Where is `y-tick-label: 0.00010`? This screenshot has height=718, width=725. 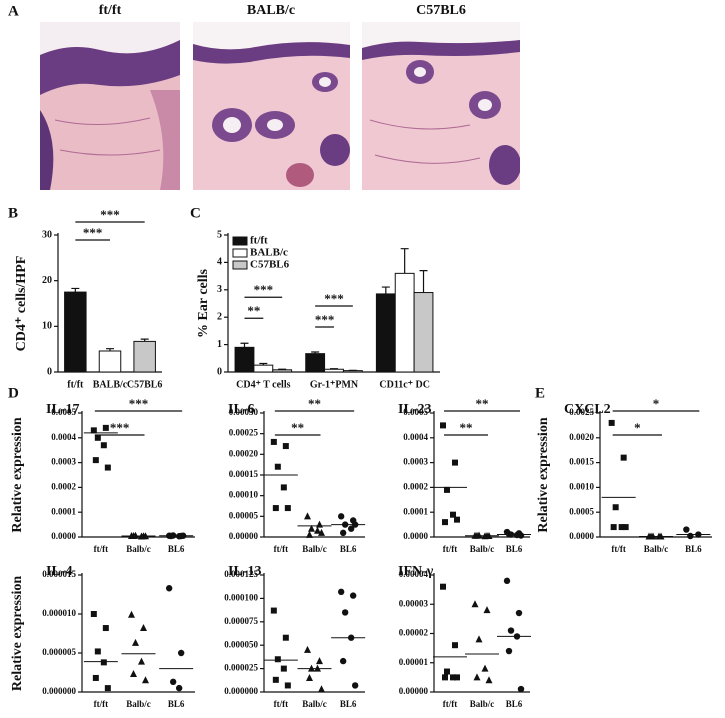
y-tick-label: 0.00010 is located at coordinates (244, 495).